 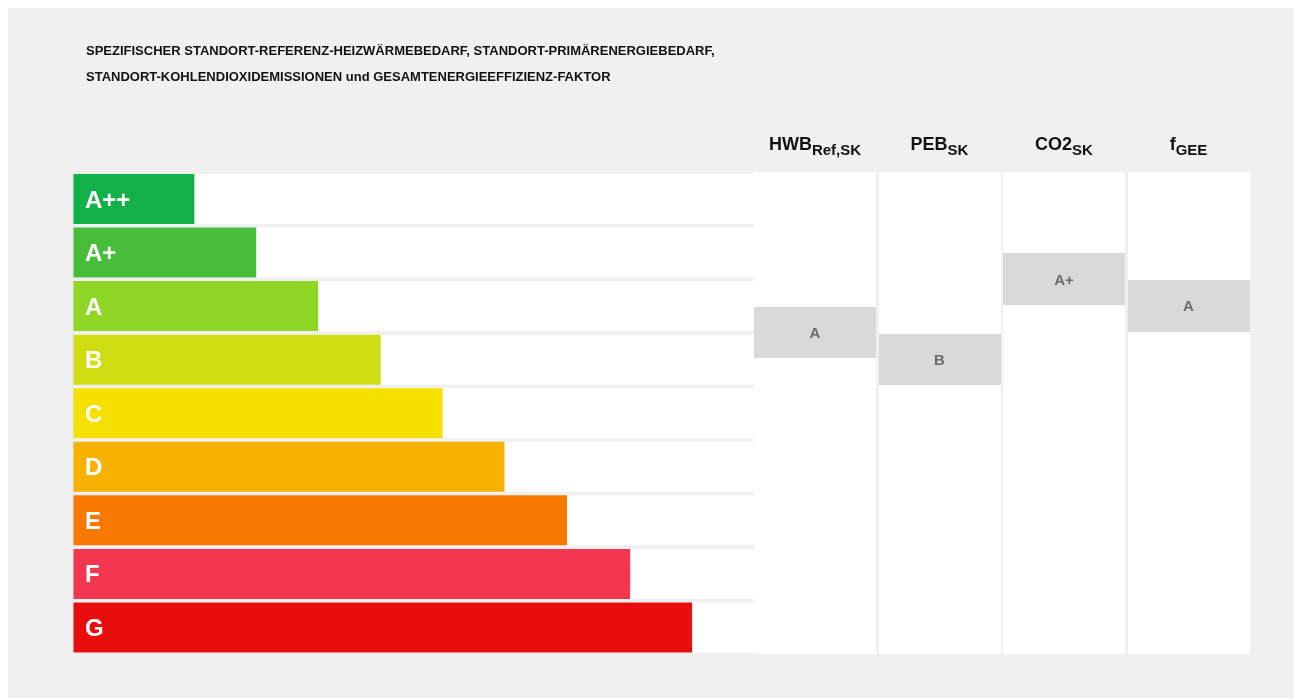 I want to click on y-tick-label: E, so click(x=93, y=520).